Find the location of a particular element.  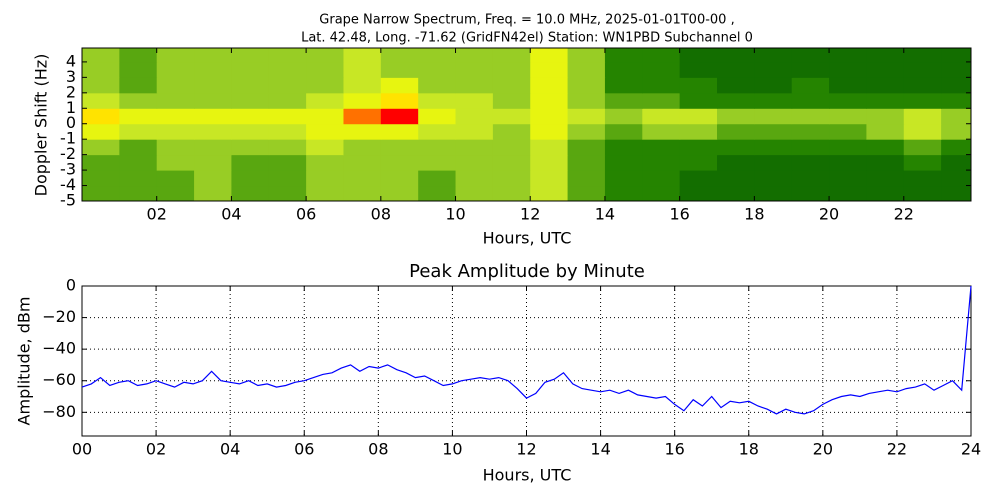

x-tick-label: 22 is located at coordinates (904, 214).